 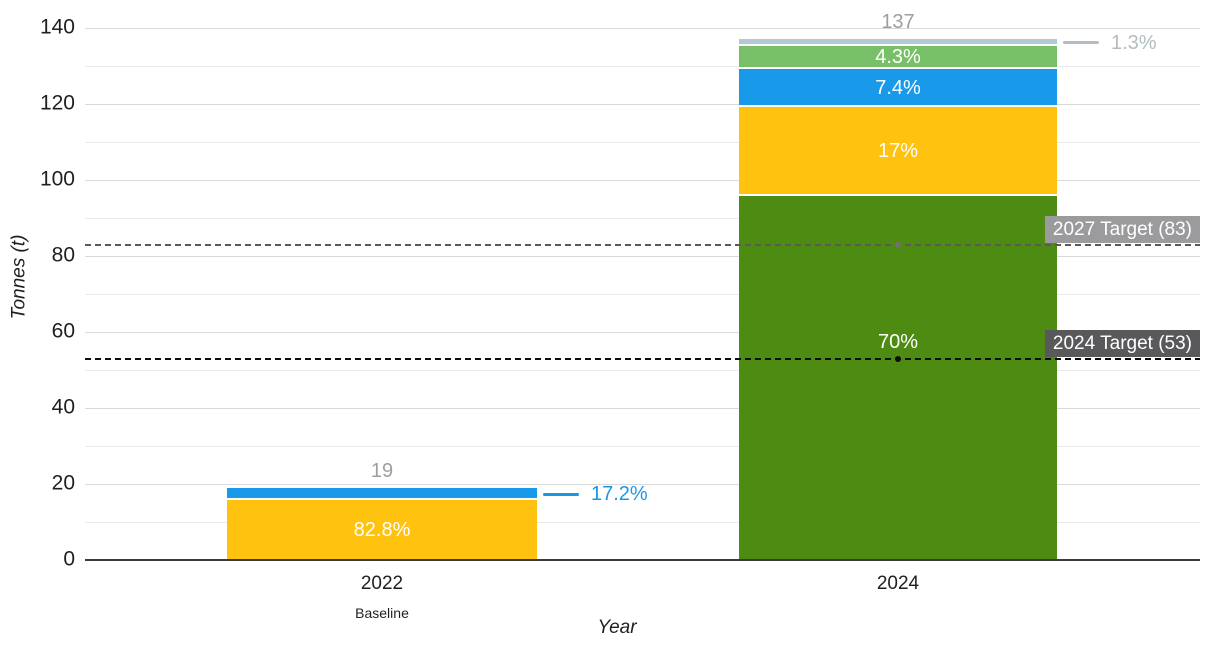 I want to click on y-tick-label: 0, so click(x=69, y=559).